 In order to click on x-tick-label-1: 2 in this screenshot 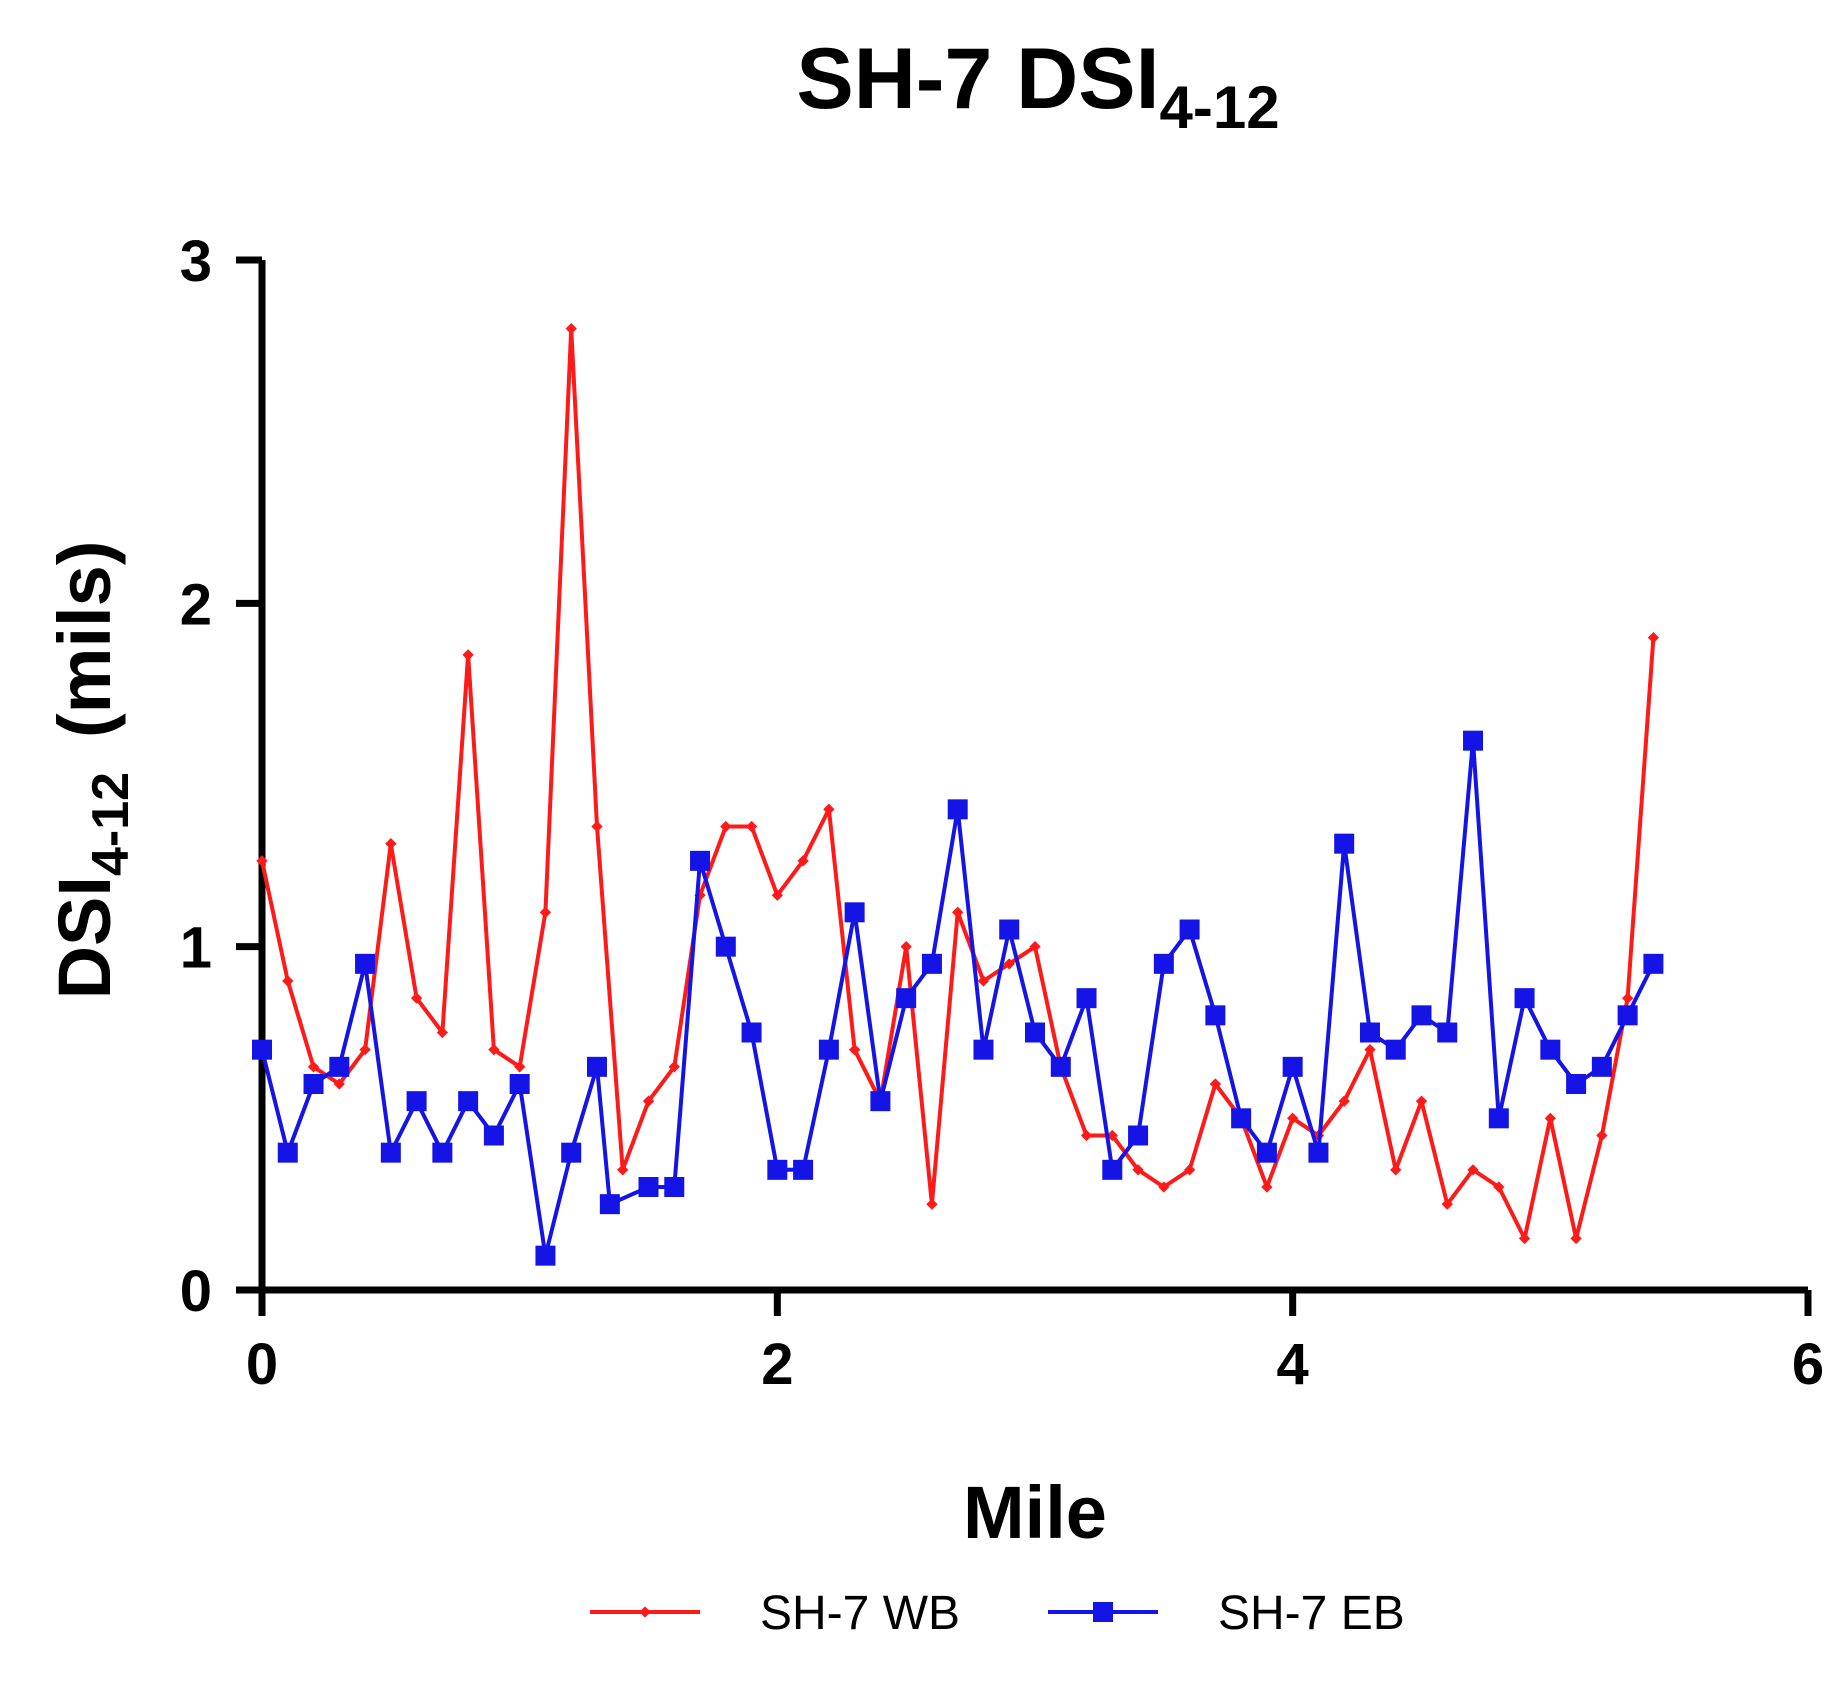, I will do `click(777, 1364)`.